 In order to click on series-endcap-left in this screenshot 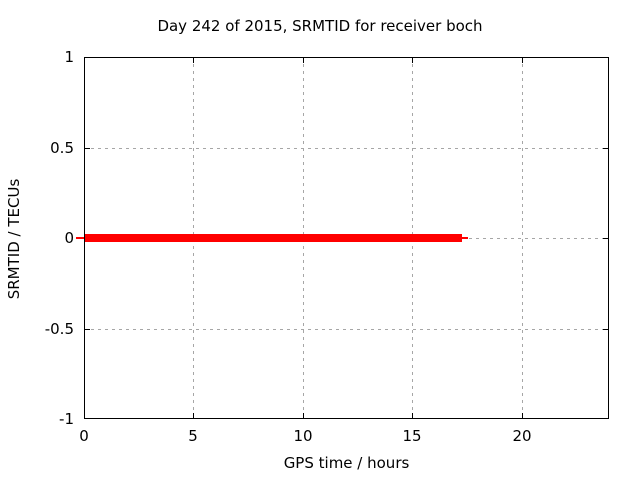, I will do `click(80, 237)`.